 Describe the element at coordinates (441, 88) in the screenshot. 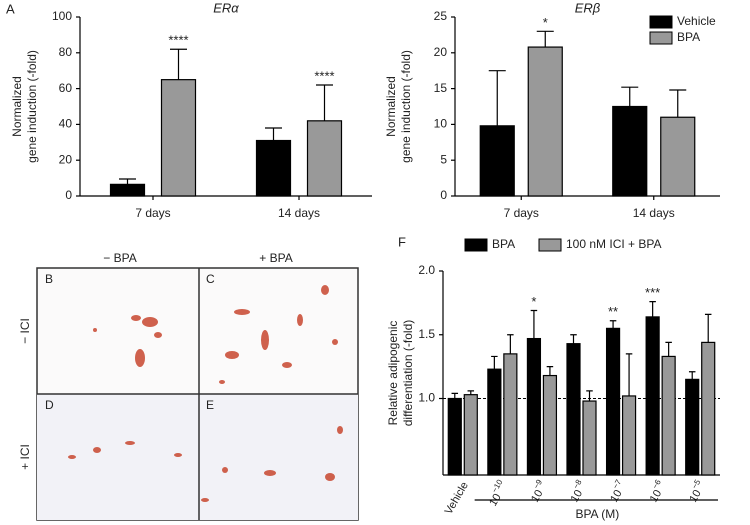

I see `y-tick-label: 15` at that location.